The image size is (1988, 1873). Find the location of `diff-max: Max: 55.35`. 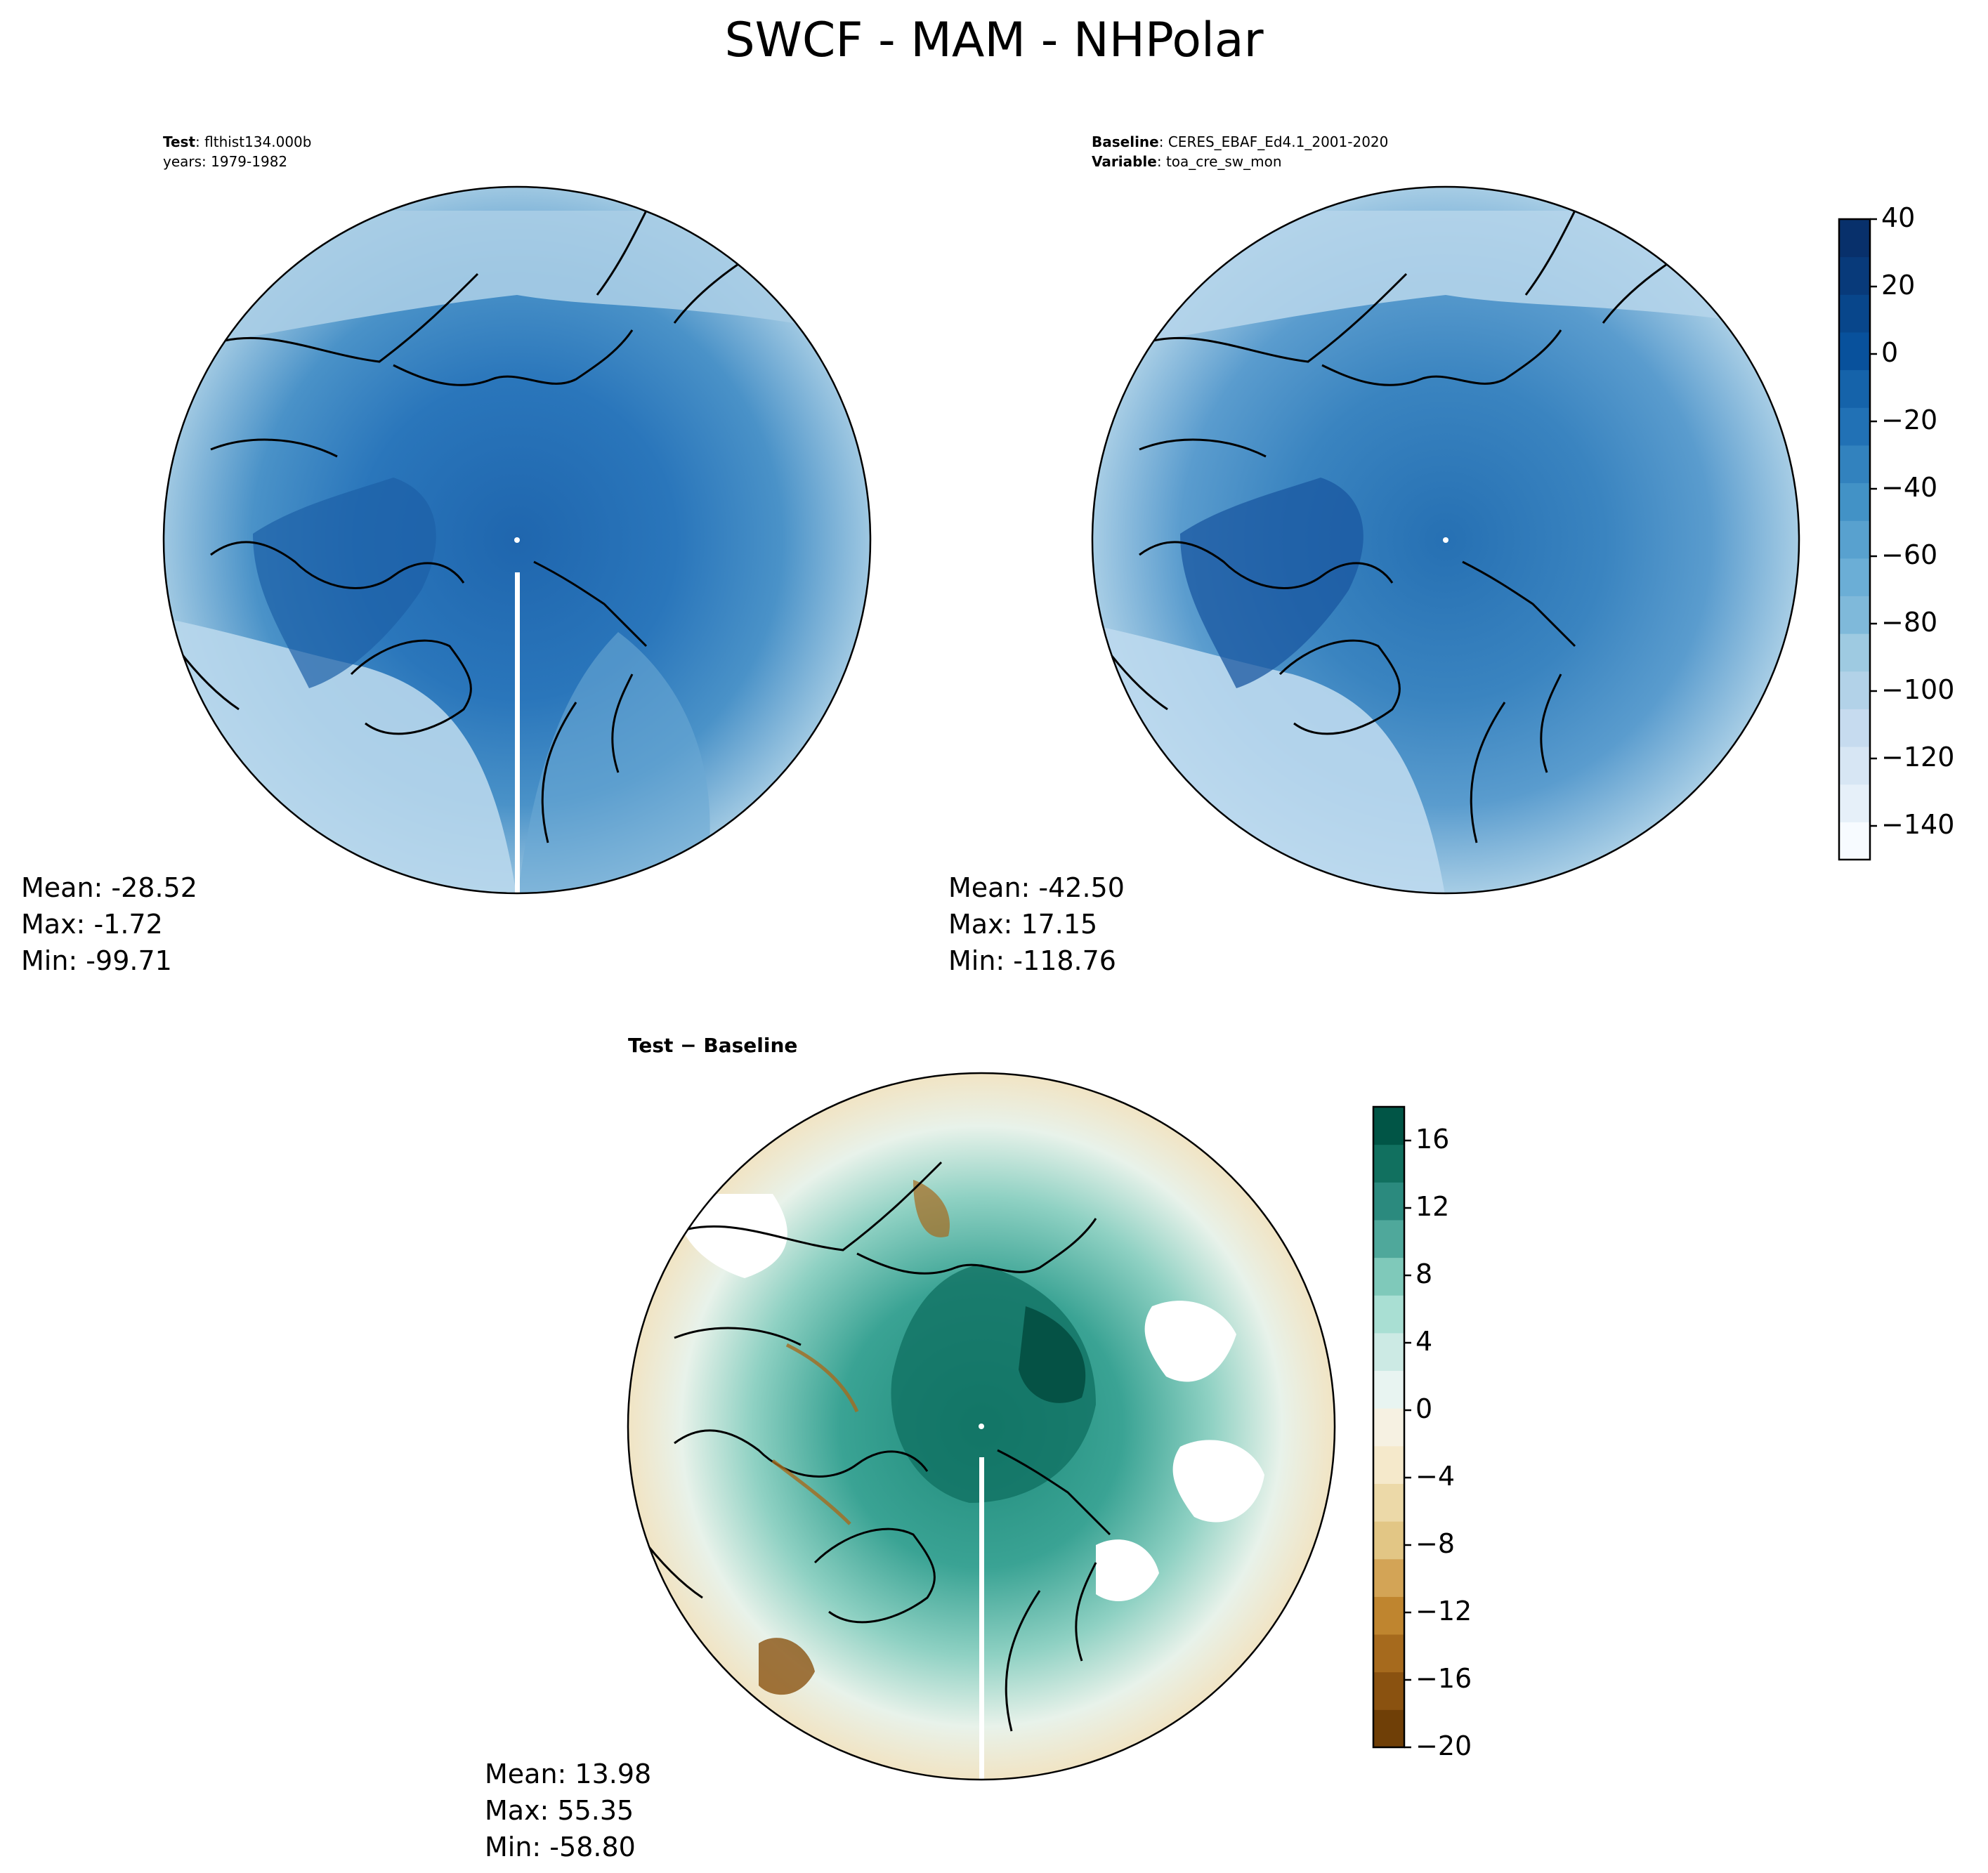

diff-max: Max: 55.35 is located at coordinates (559, 1810).